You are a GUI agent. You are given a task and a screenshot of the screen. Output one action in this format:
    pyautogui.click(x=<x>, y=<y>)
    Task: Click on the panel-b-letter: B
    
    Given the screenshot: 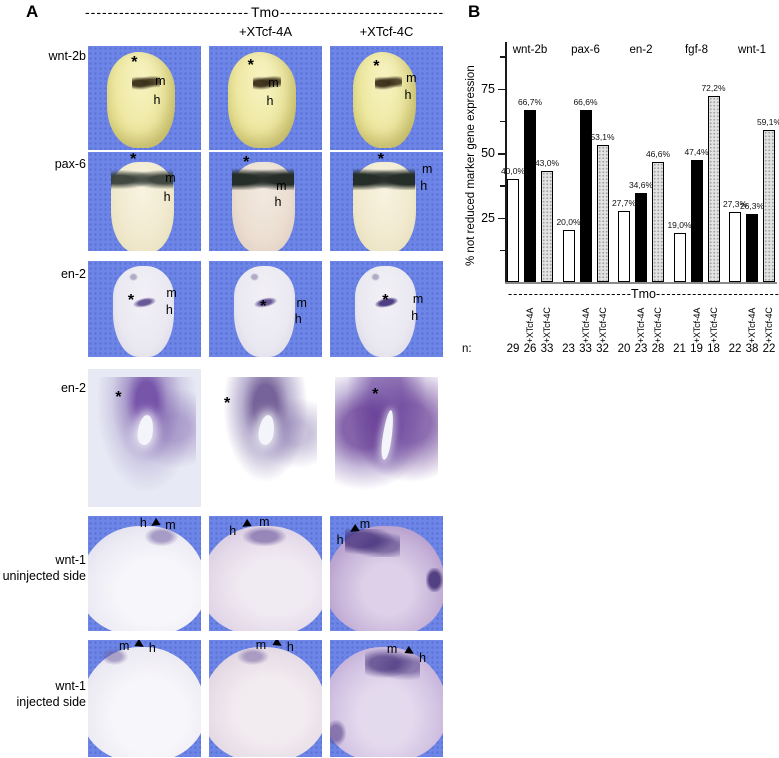 What is the action you would take?
    pyautogui.click(x=474, y=11)
    